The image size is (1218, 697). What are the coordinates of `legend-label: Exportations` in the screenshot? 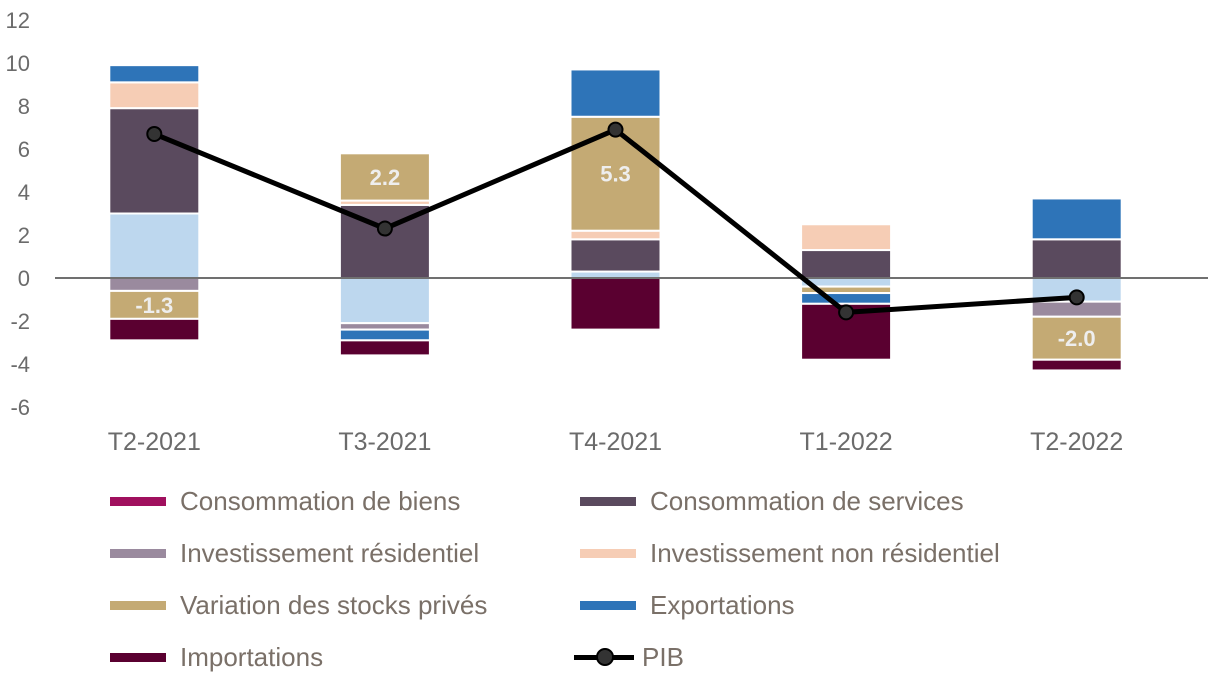 It's located at (722, 604).